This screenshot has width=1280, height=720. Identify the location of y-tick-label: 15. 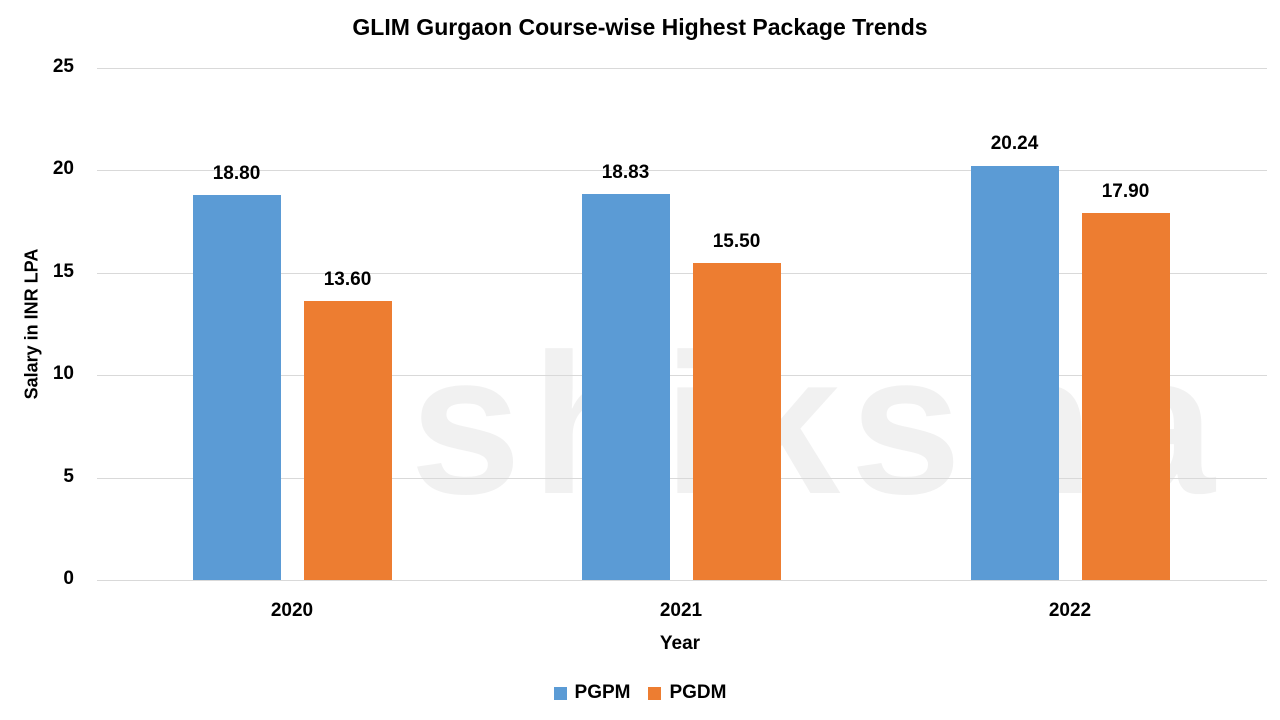
(63, 271).